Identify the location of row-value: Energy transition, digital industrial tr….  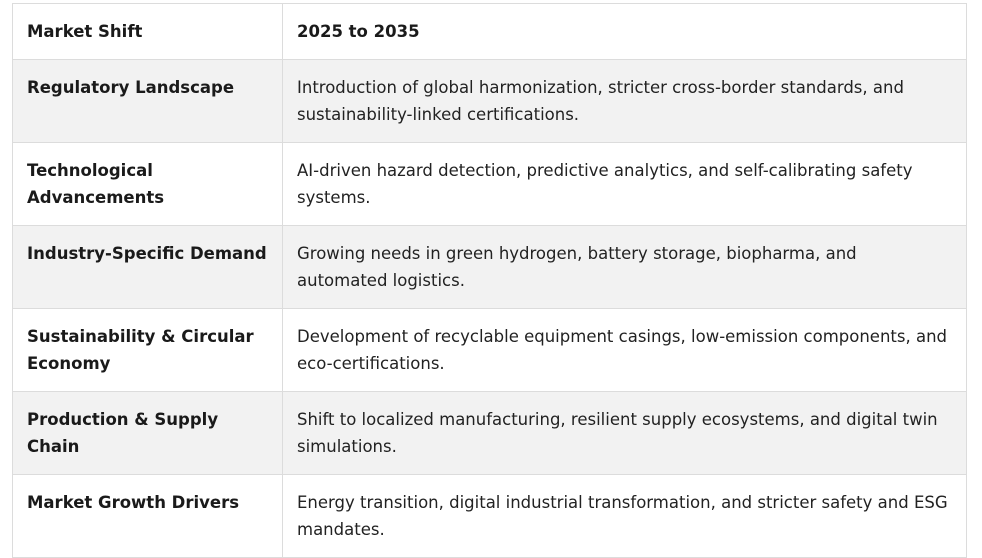
(624, 516).